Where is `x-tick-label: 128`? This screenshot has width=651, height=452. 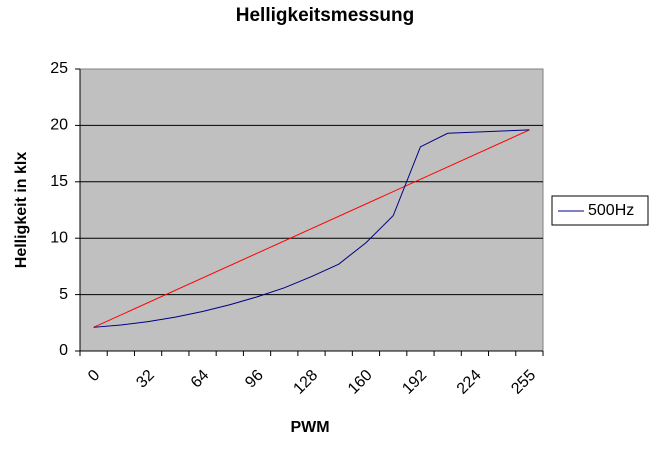
x-tick-label: 128 is located at coordinates (305, 382).